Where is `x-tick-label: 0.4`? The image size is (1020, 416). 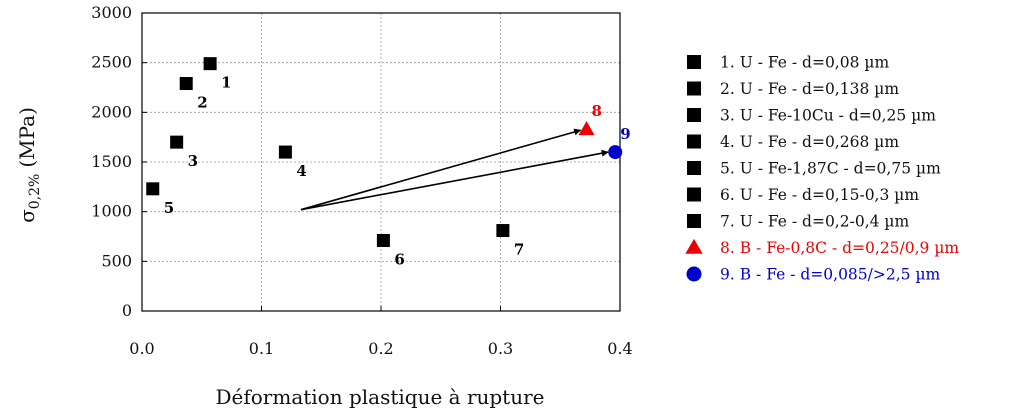 x-tick-label: 0.4 is located at coordinates (619, 348).